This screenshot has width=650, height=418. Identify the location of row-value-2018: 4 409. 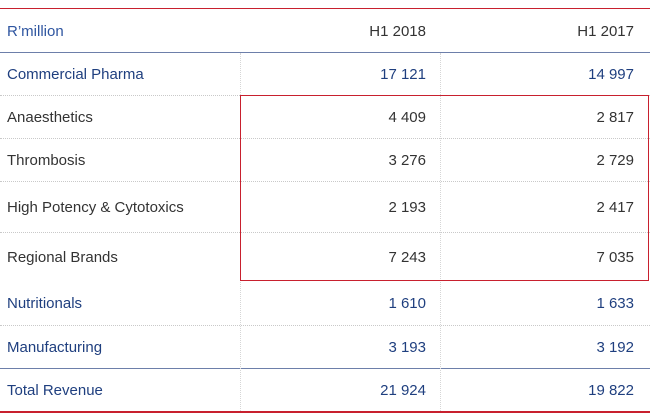
(407, 117).